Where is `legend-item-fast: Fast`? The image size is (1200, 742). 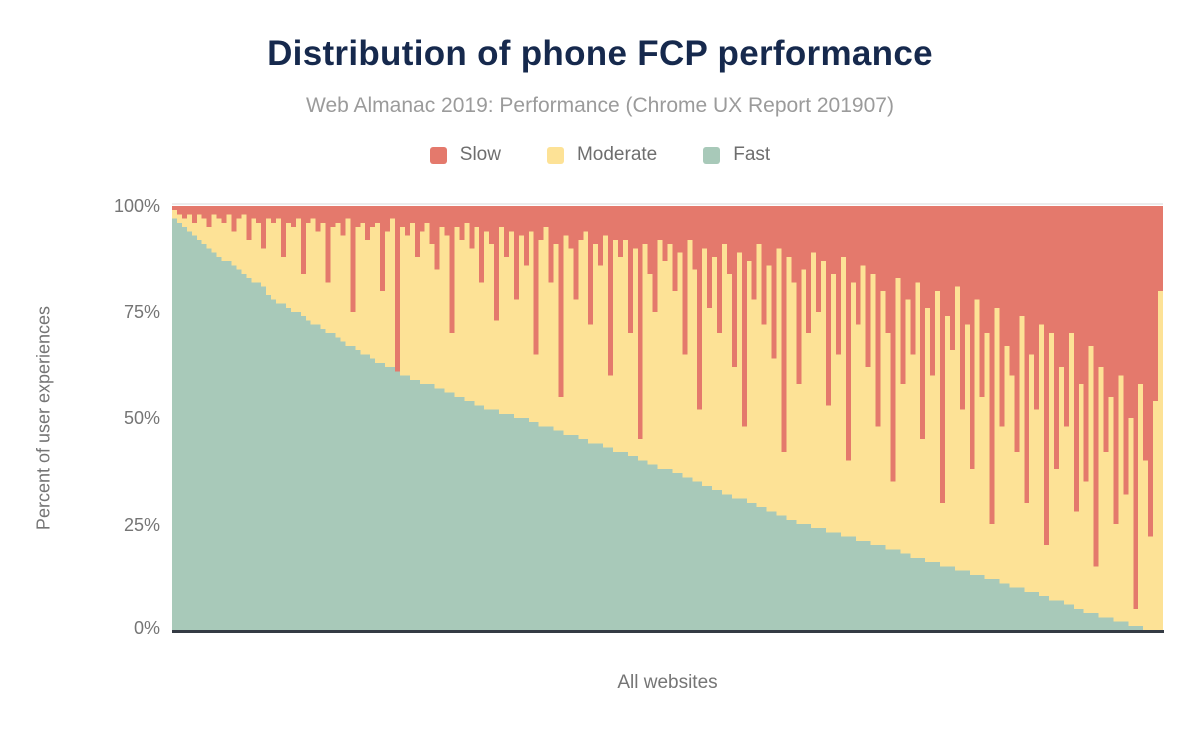
legend-item-fast: Fast is located at coordinates (736, 155).